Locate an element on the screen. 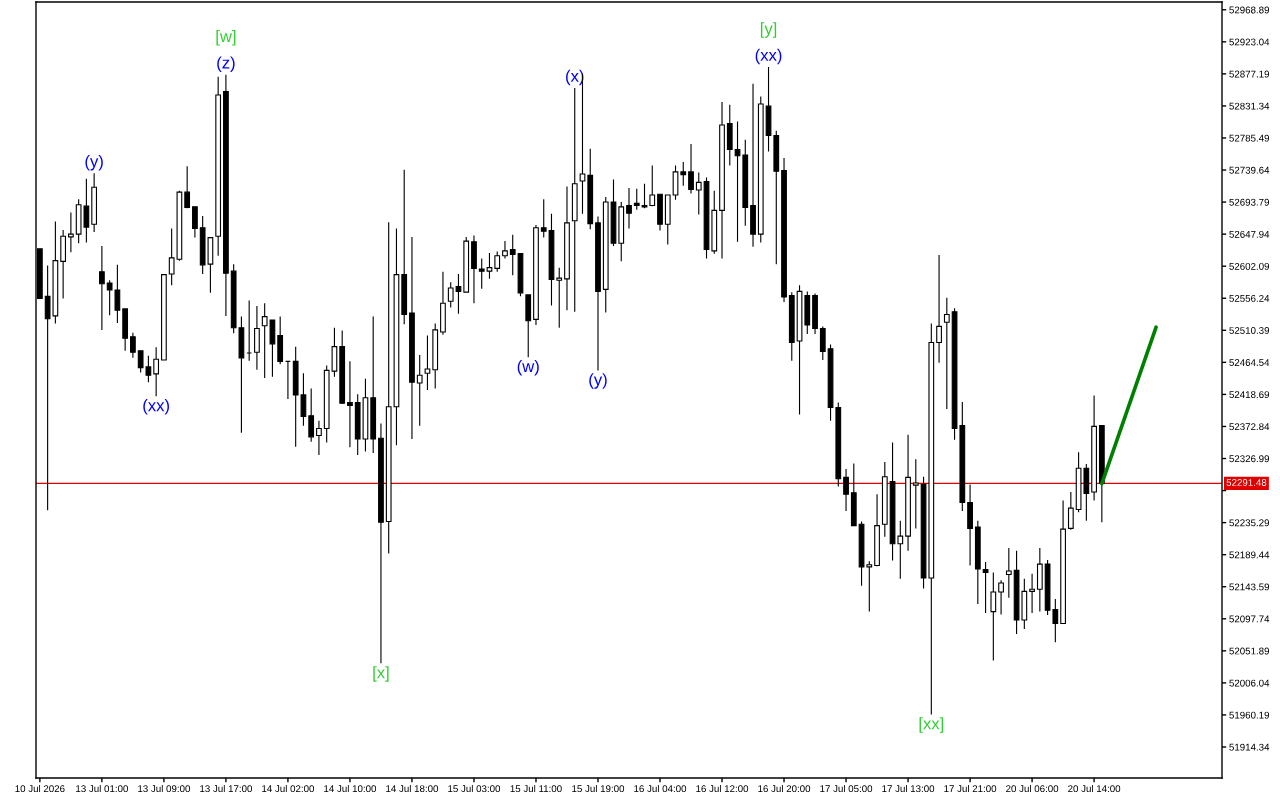 This screenshot has height=800, width=1280. y-tick-label: 52693.79 is located at coordinates (1249, 202).